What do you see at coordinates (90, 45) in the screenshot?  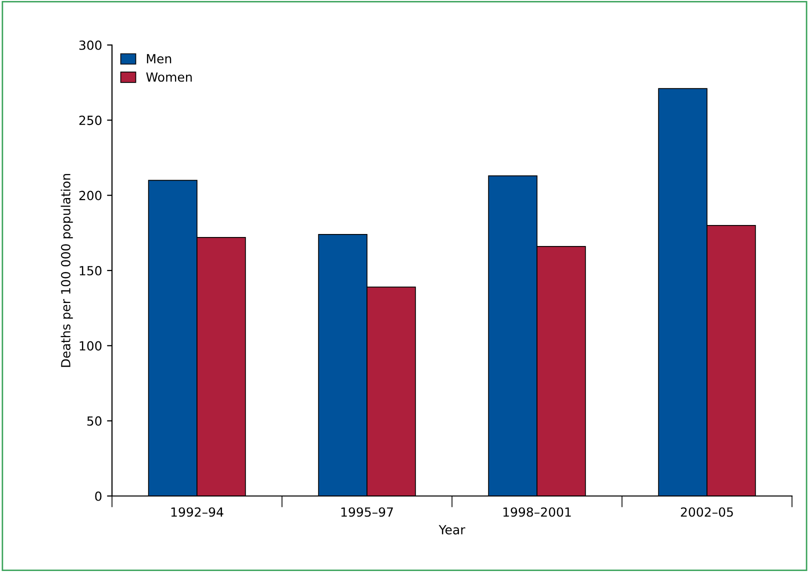 I see `y-tick-label: 300` at bounding box center [90, 45].